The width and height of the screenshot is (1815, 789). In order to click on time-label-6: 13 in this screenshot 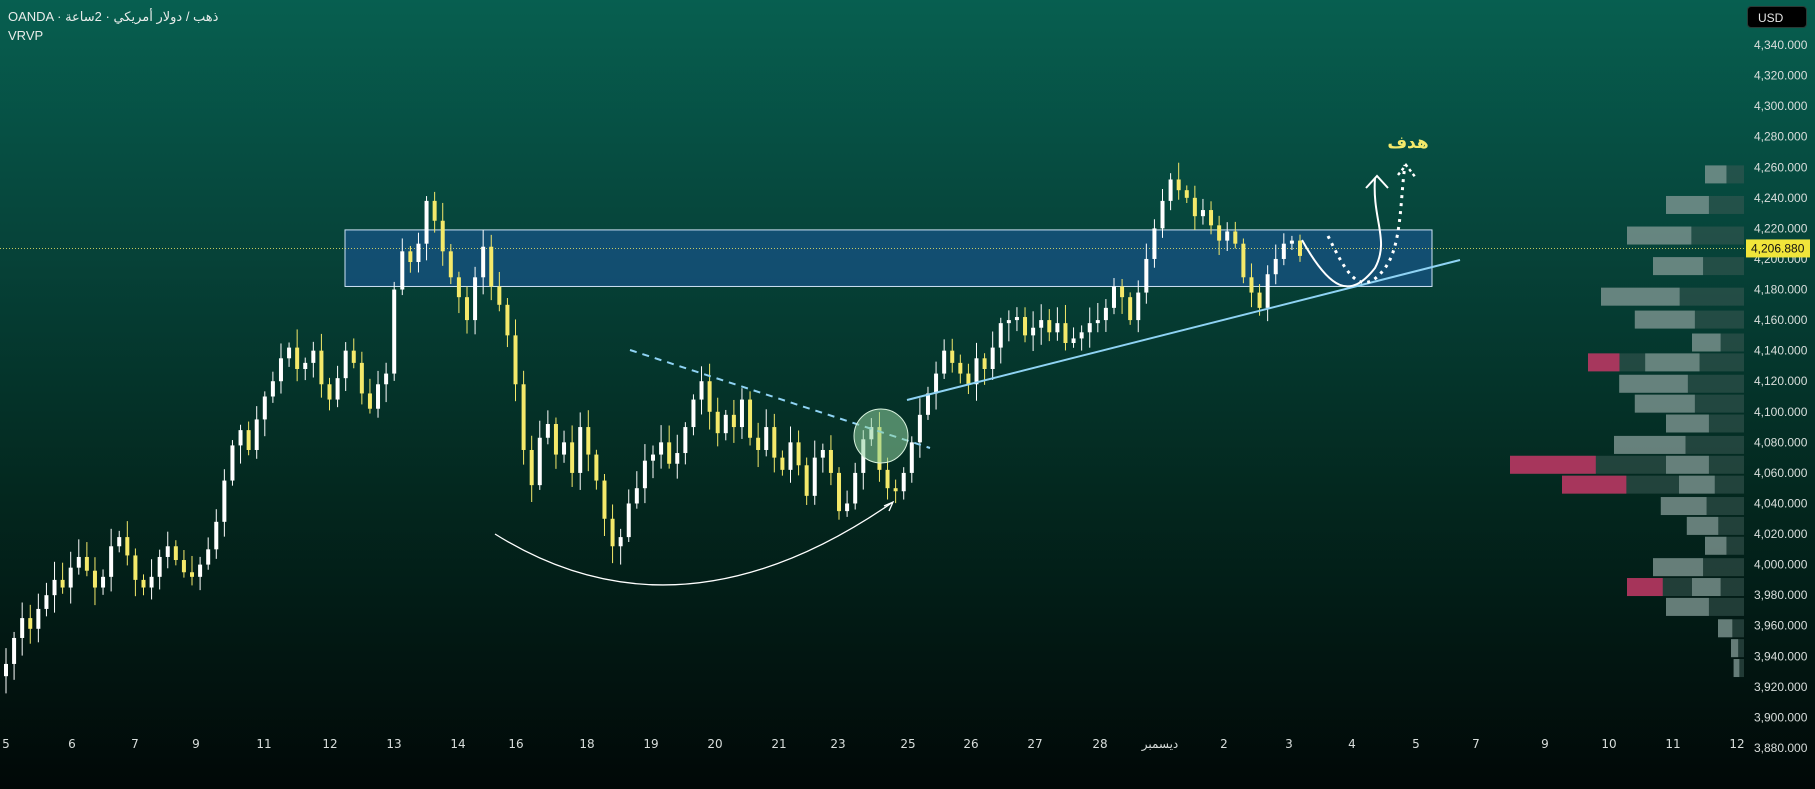, I will do `click(393, 744)`.